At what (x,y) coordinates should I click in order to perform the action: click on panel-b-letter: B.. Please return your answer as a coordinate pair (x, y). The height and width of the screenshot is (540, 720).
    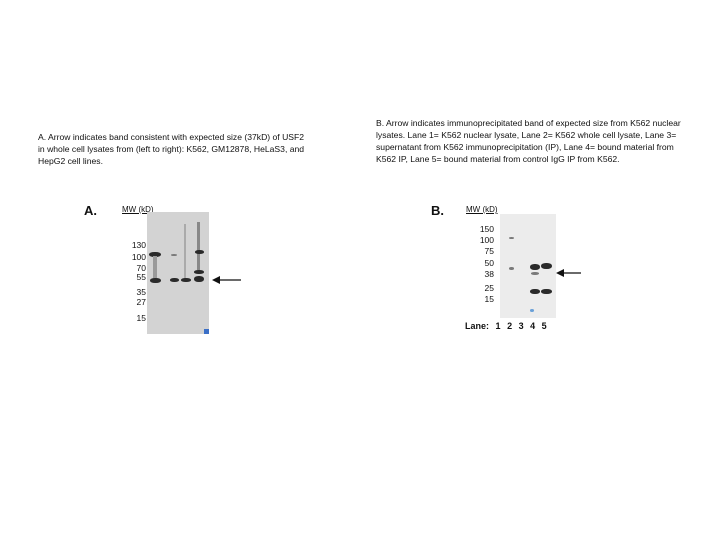
    Looking at the image, I should click on (437, 210).